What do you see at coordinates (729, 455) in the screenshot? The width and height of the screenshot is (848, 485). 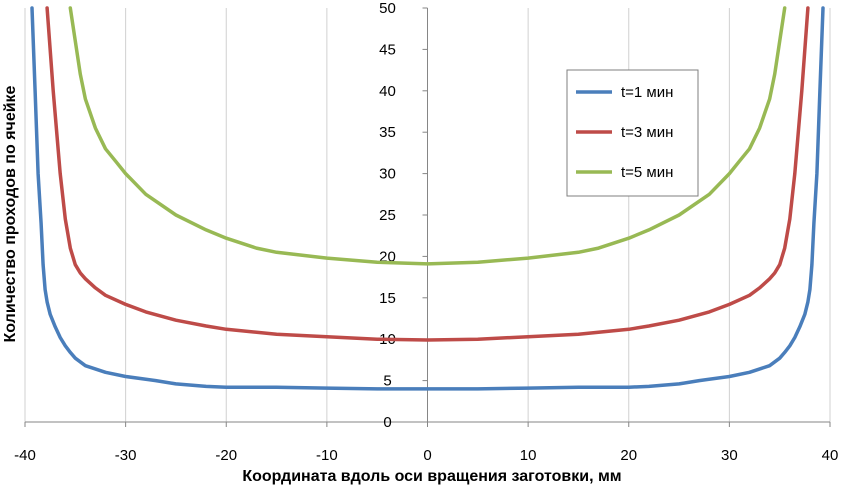 I see `x-tick-label: 30` at bounding box center [729, 455].